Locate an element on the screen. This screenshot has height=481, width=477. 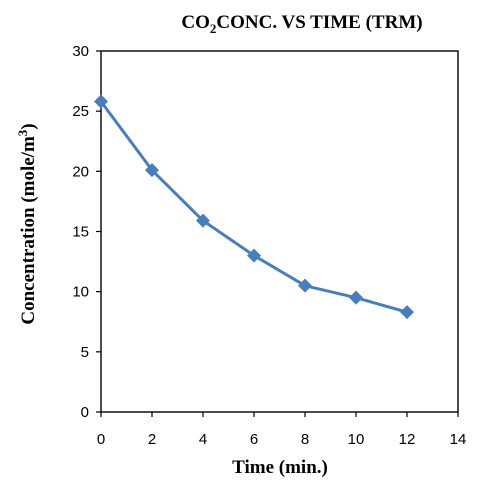
x-tick-label: 2 is located at coordinates (152, 439).